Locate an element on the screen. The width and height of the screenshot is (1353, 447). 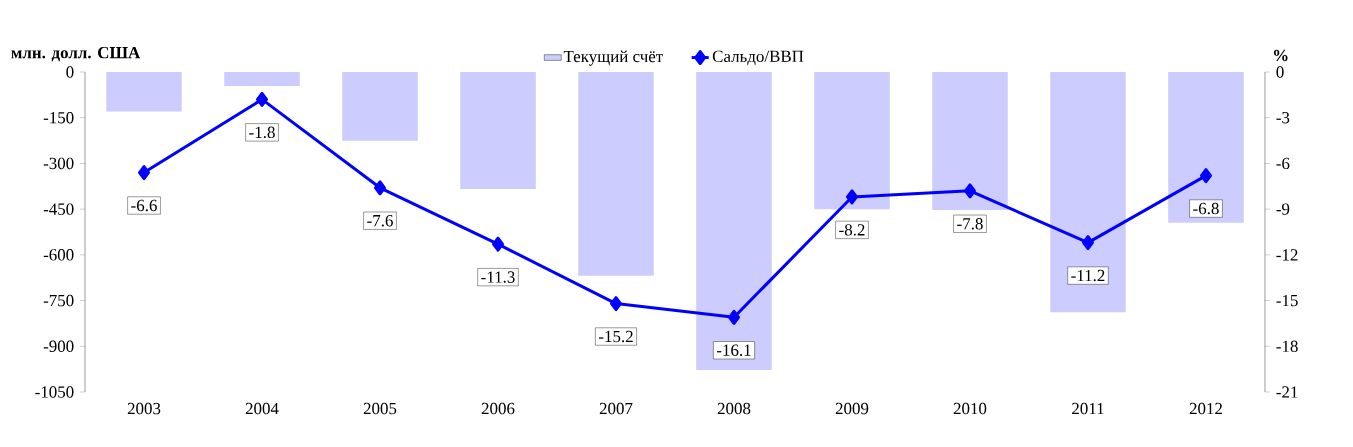
data-label: -7.6 is located at coordinates (380, 220).